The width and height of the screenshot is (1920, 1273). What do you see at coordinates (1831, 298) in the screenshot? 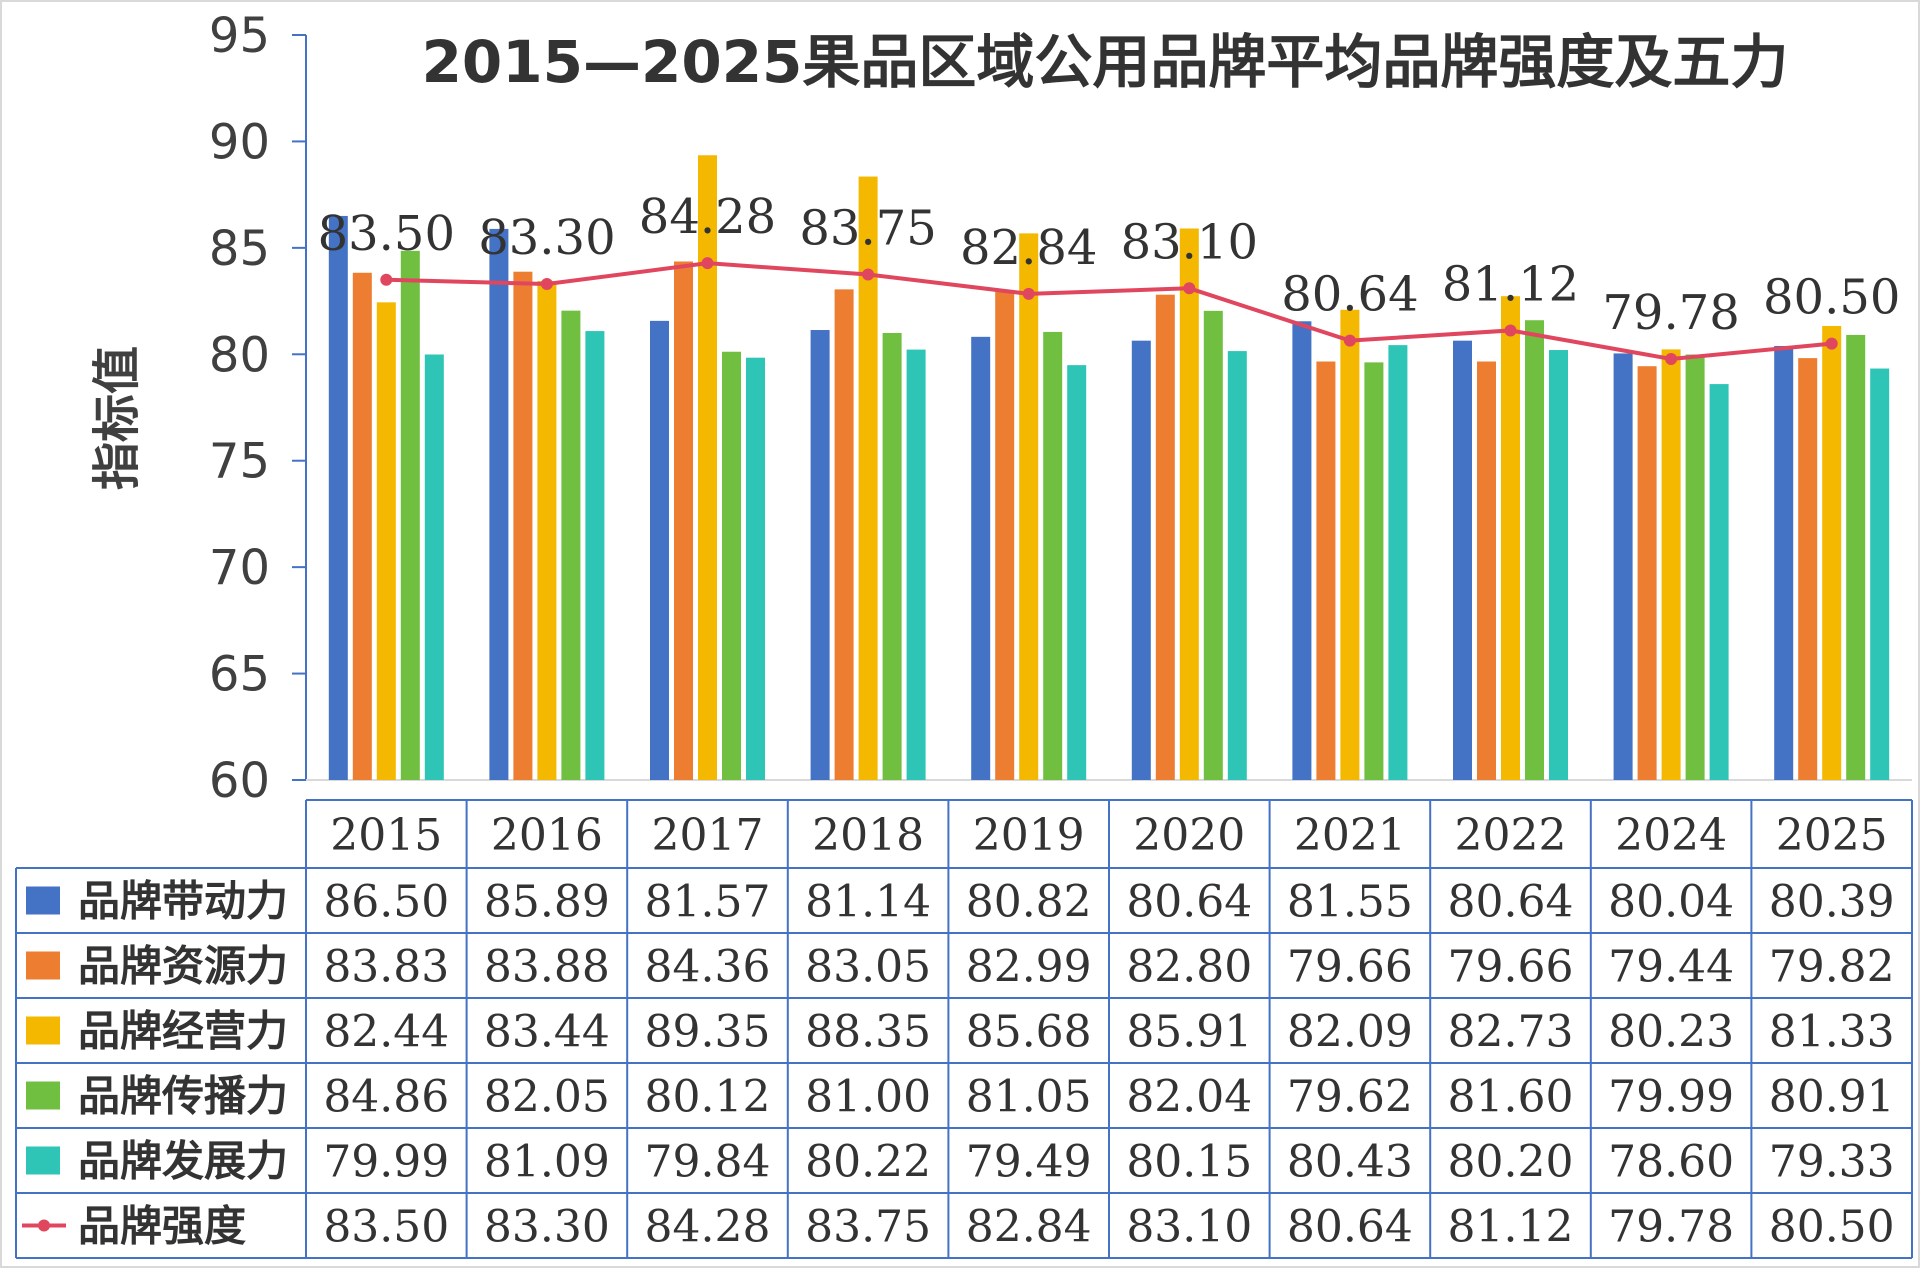
I see `data-label-2025: 80.50` at bounding box center [1831, 298].